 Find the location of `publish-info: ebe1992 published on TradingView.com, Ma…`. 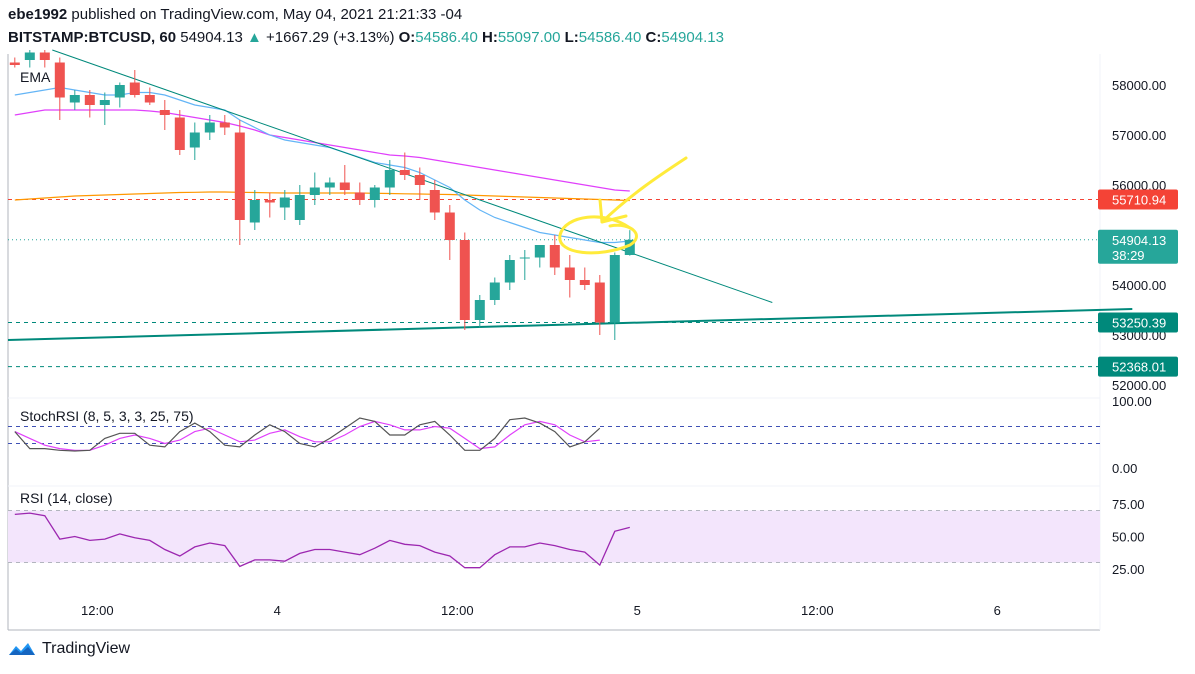

publish-info: ebe1992 published on TradingView.com, Ma… is located at coordinates (235, 14).